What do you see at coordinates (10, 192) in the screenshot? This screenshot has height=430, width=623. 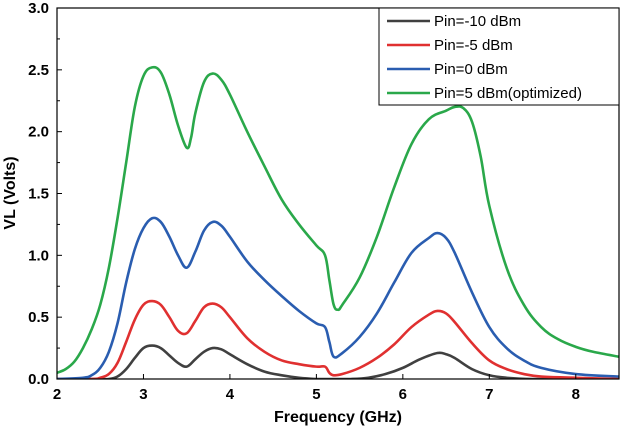 I see `y-axis-label: VL (Volts)` at bounding box center [10, 192].